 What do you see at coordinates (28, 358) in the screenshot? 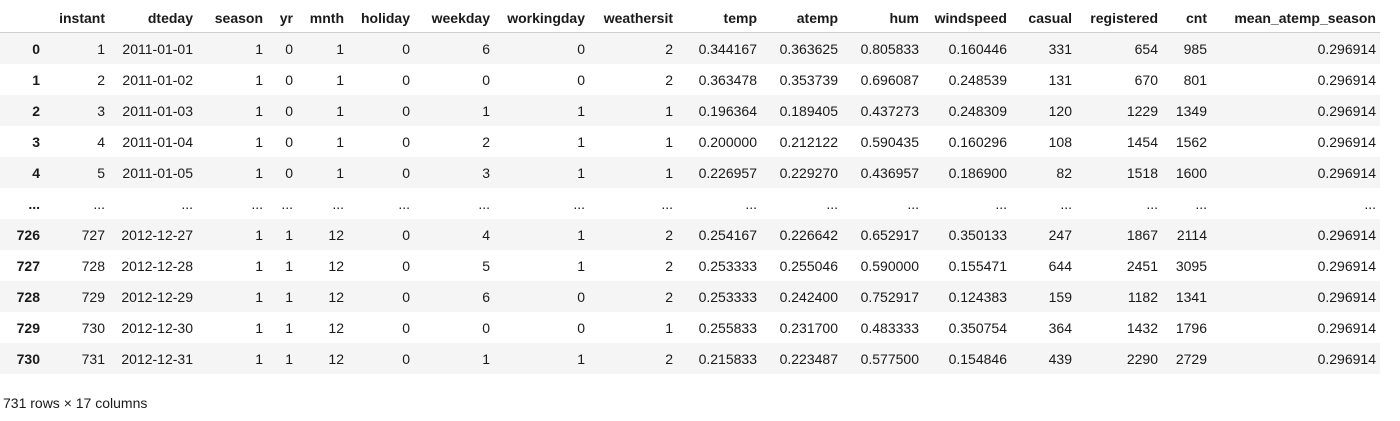
I see `row-index: 730` at bounding box center [28, 358].